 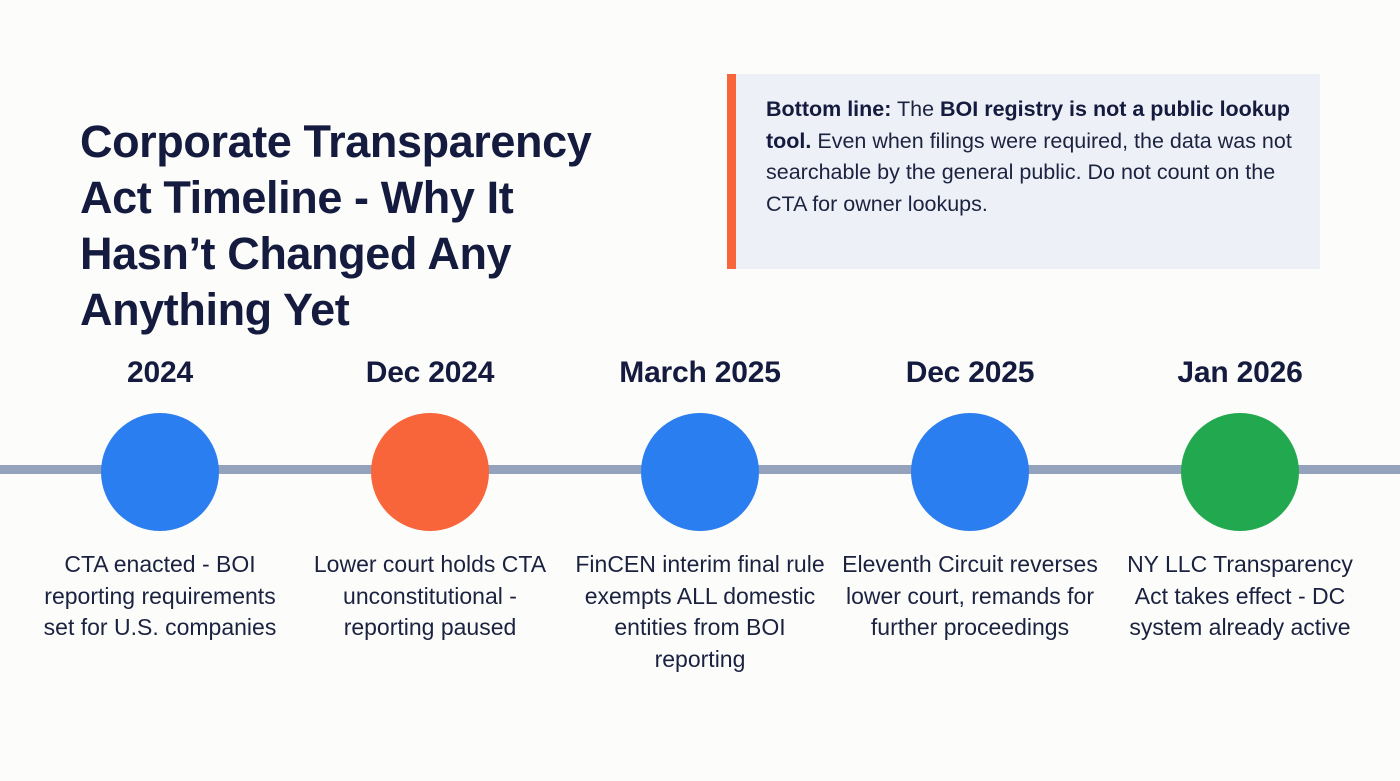 I want to click on timeline-item-date: 2024, so click(x=160, y=372).